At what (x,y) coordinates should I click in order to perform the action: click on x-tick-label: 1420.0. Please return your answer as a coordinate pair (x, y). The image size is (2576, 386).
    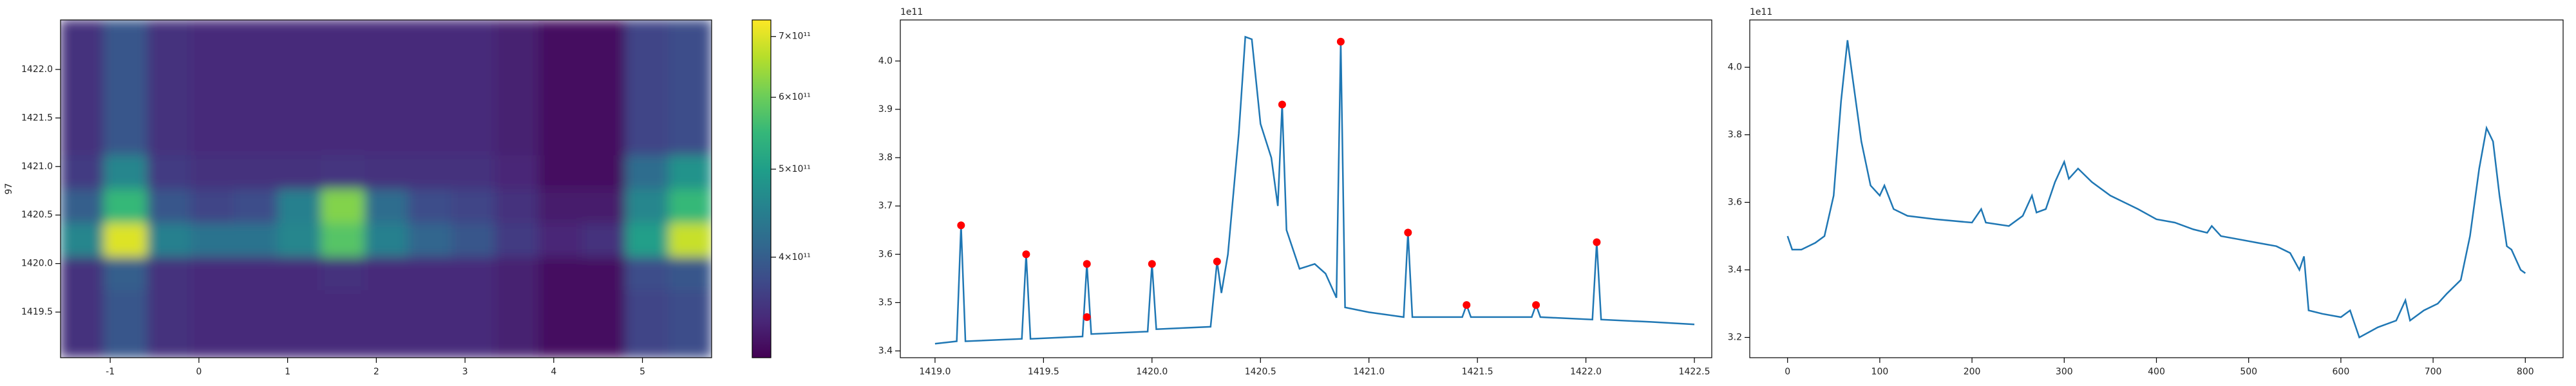
    Looking at the image, I should click on (1152, 372).